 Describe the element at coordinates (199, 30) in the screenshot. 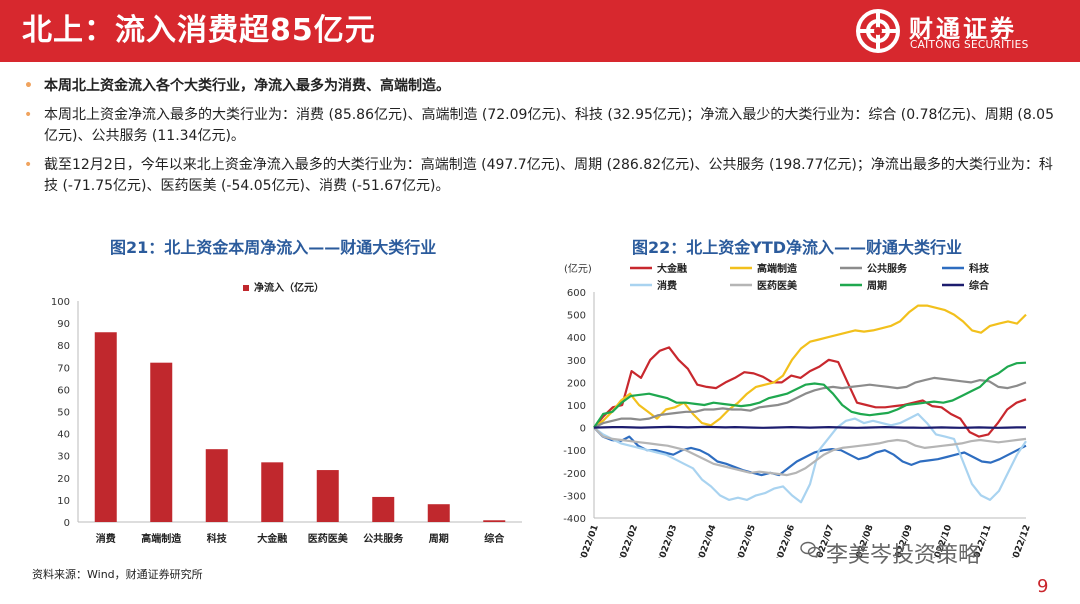

I see `page-title: 北上：流入消费超85亿元` at that location.